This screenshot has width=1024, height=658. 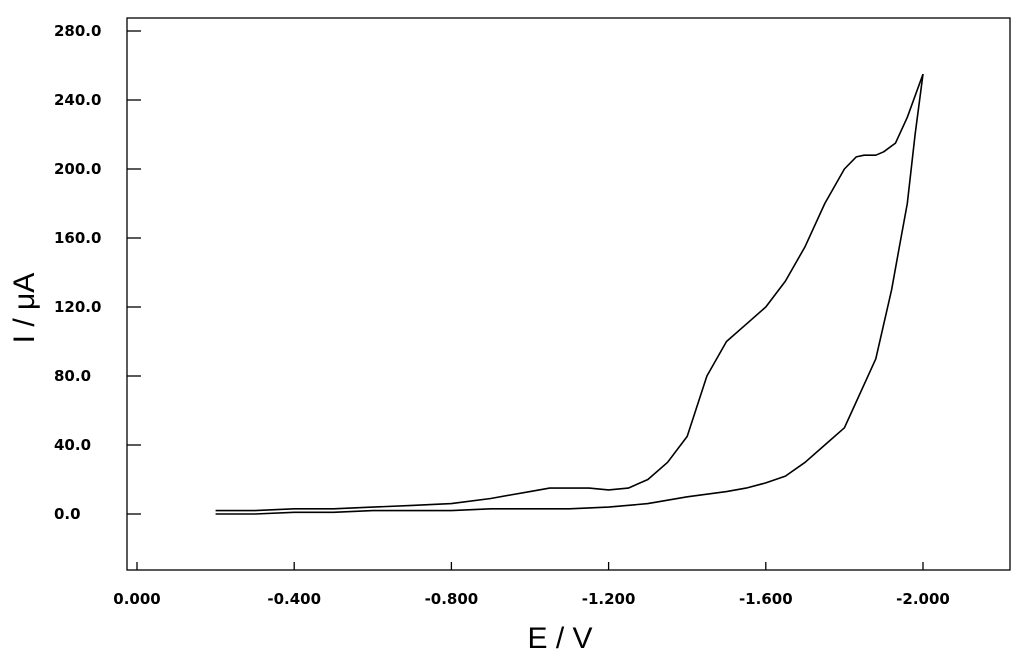 I want to click on y-tick-label: 280.0, so click(x=77, y=31).